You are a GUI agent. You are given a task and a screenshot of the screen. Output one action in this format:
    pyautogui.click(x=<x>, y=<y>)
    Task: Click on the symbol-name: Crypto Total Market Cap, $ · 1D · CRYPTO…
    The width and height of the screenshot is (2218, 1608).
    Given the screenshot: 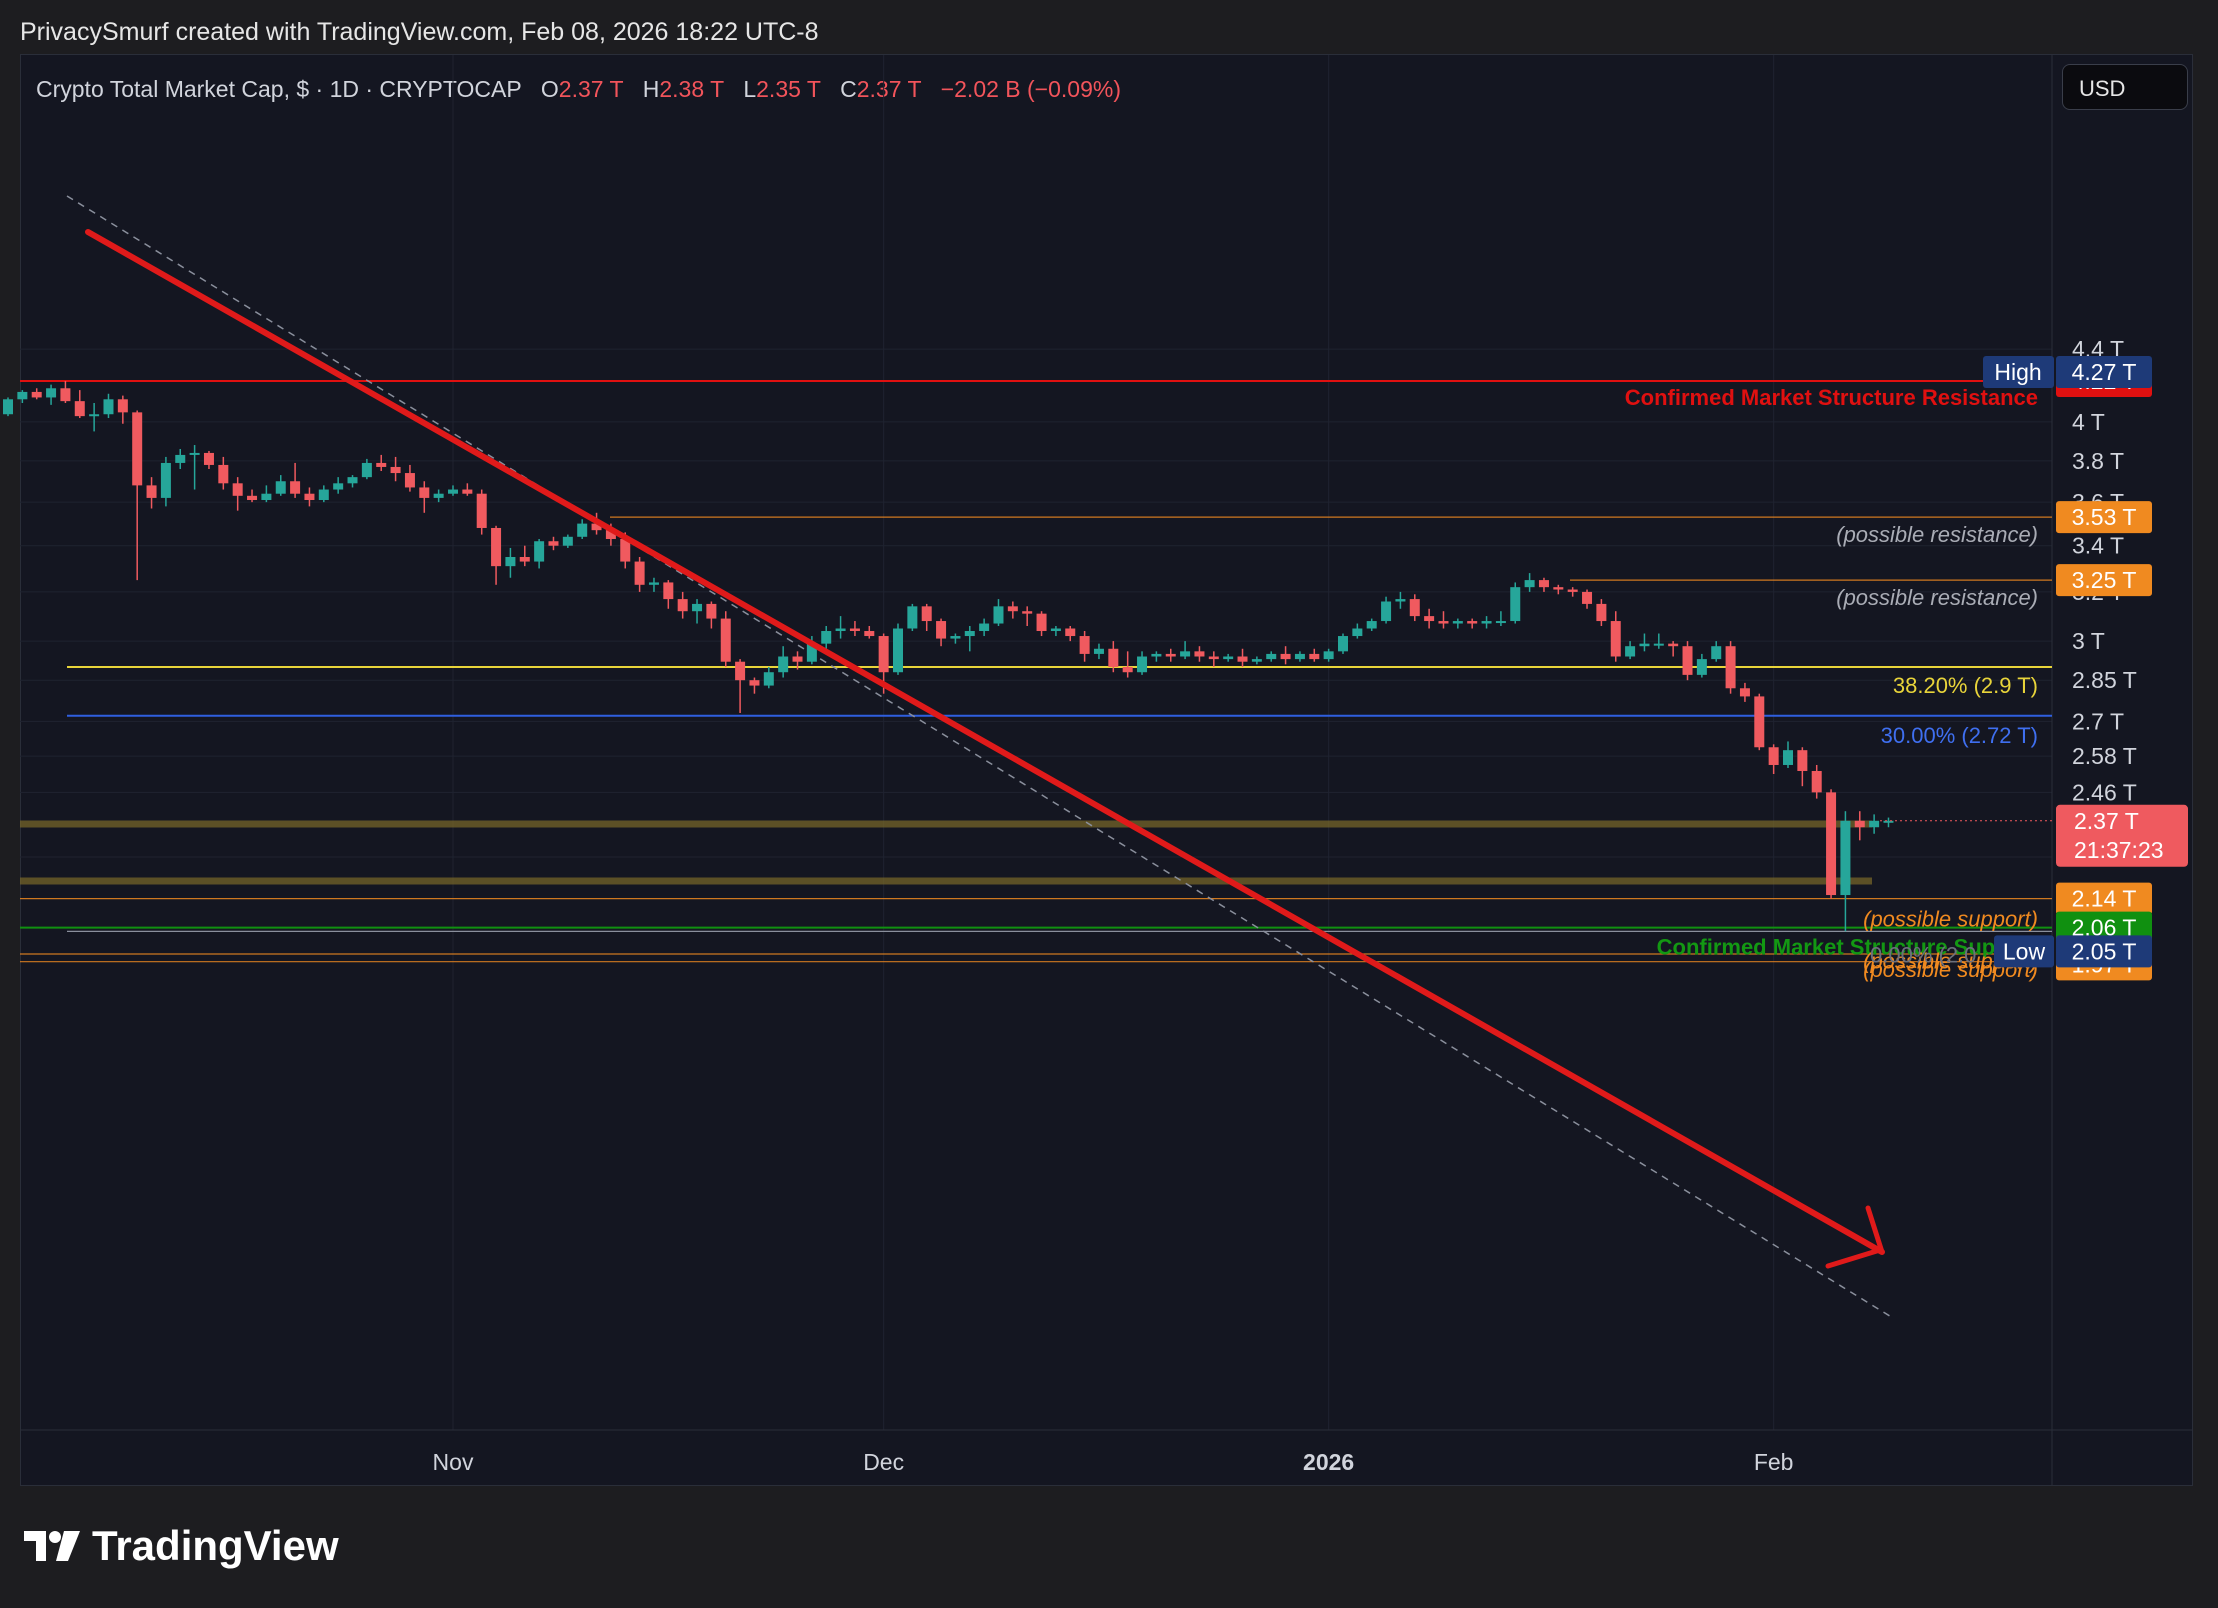 What is the action you would take?
    pyautogui.click(x=279, y=89)
    